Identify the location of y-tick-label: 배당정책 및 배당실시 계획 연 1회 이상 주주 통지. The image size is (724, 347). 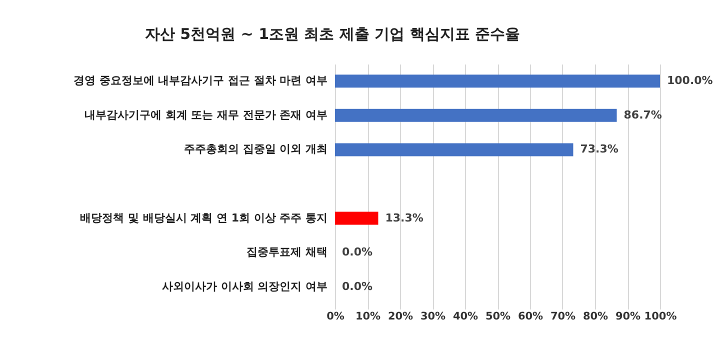
(204, 217).